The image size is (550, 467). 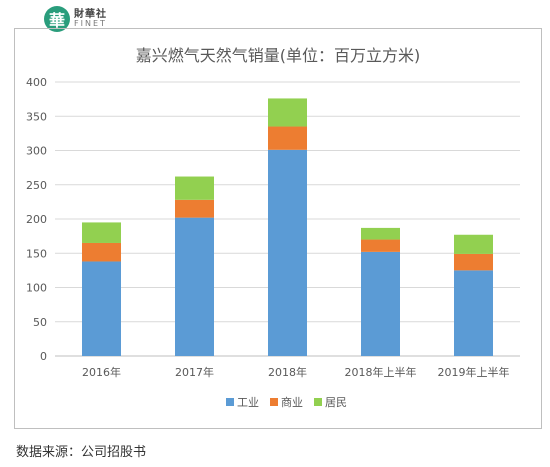 What do you see at coordinates (36, 82) in the screenshot?
I see `y-tick-label: 400` at bounding box center [36, 82].